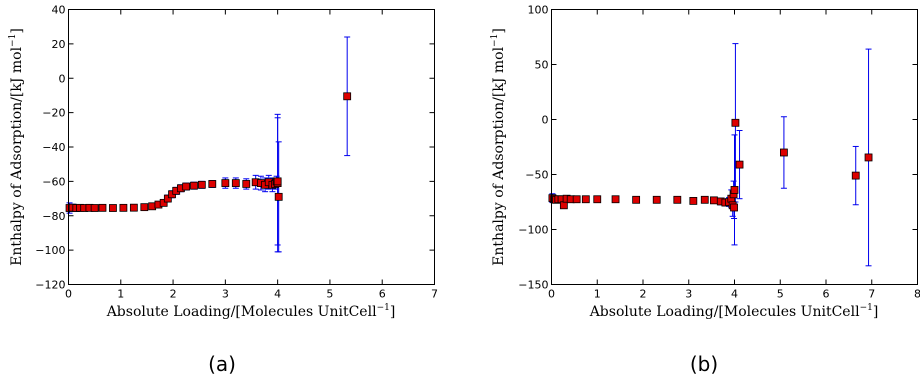 The image size is (920, 381). What do you see at coordinates (917, 294) in the screenshot?
I see `x-tick-label: 8` at bounding box center [917, 294].